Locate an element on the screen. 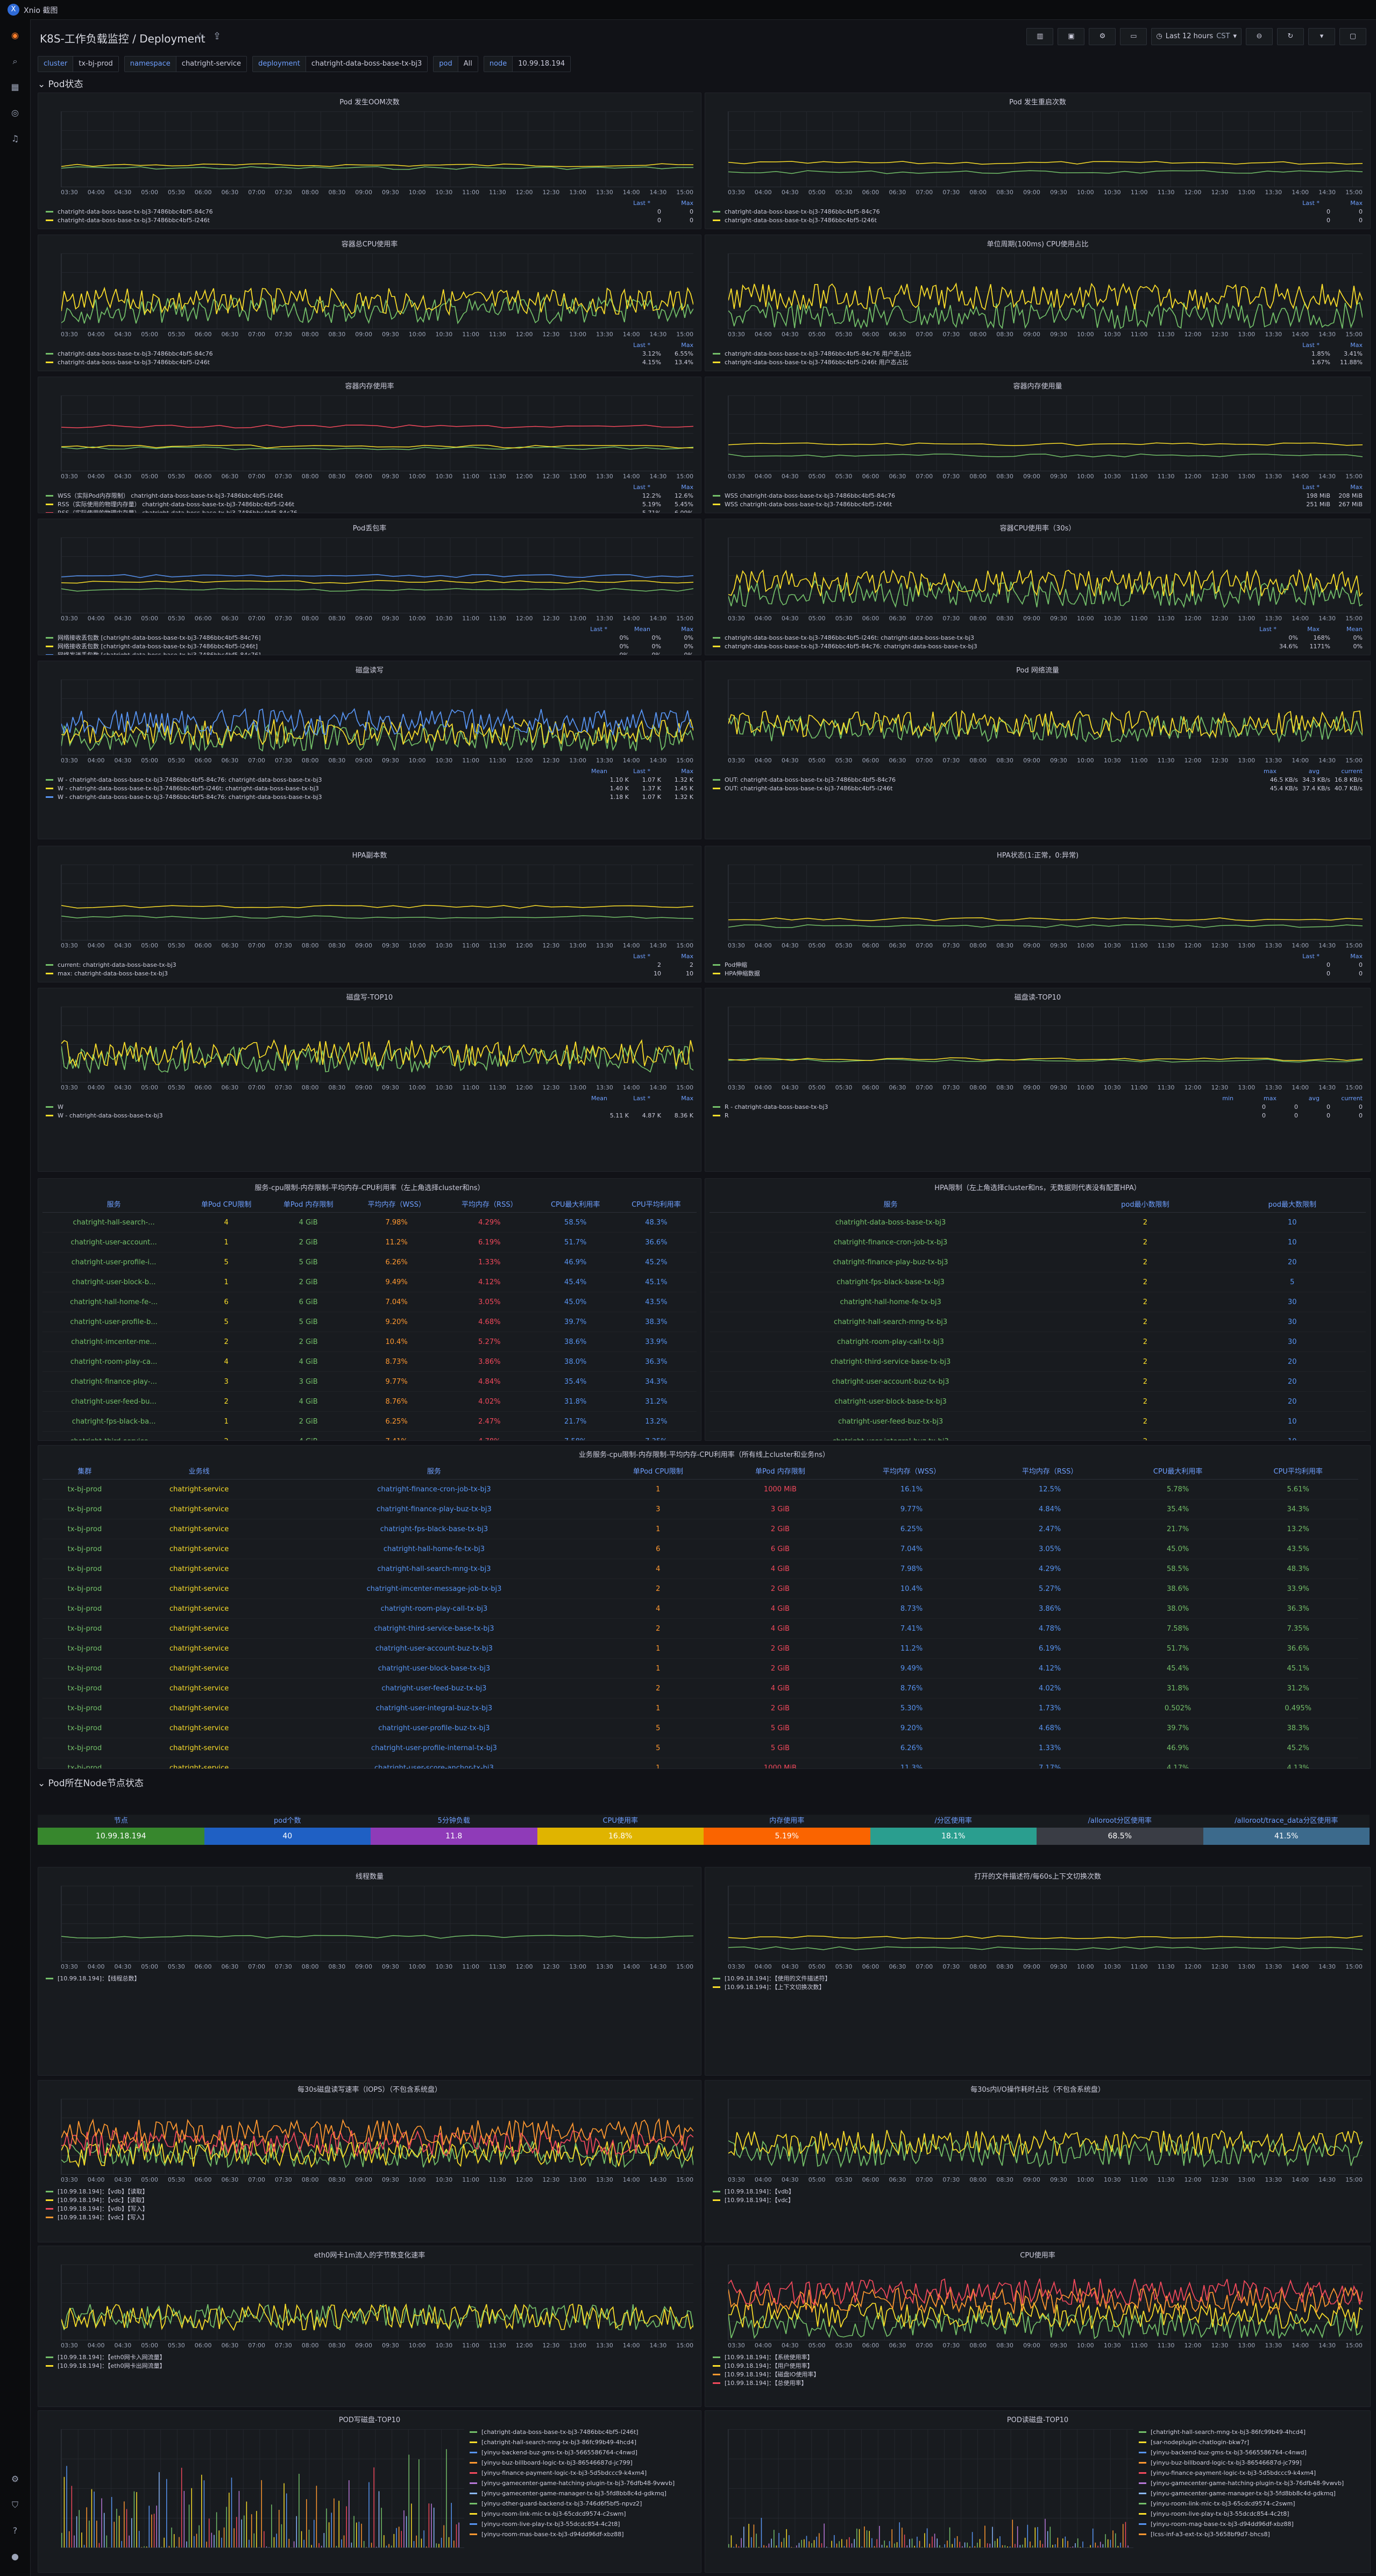 The image size is (1376, 2576). legend-item: [10.99.18.194]：【vdb】【读取】 is located at coordinates (369, 2191).